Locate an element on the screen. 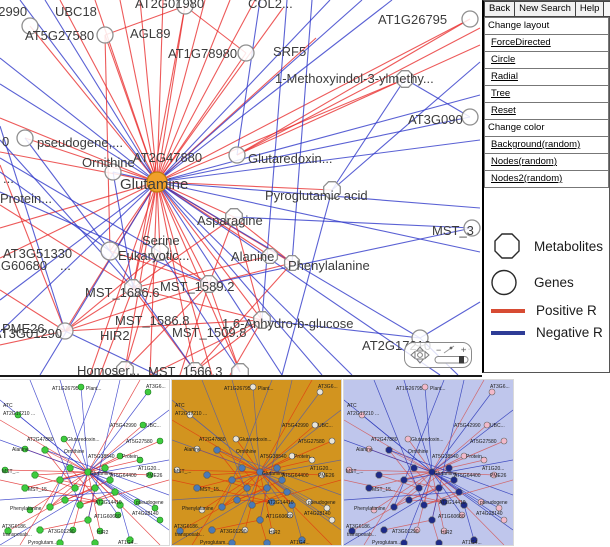 Image resolution: width=610 pixels, height=547 pixels. layout-reset-link: Reset is located at coordinates (546, 111).